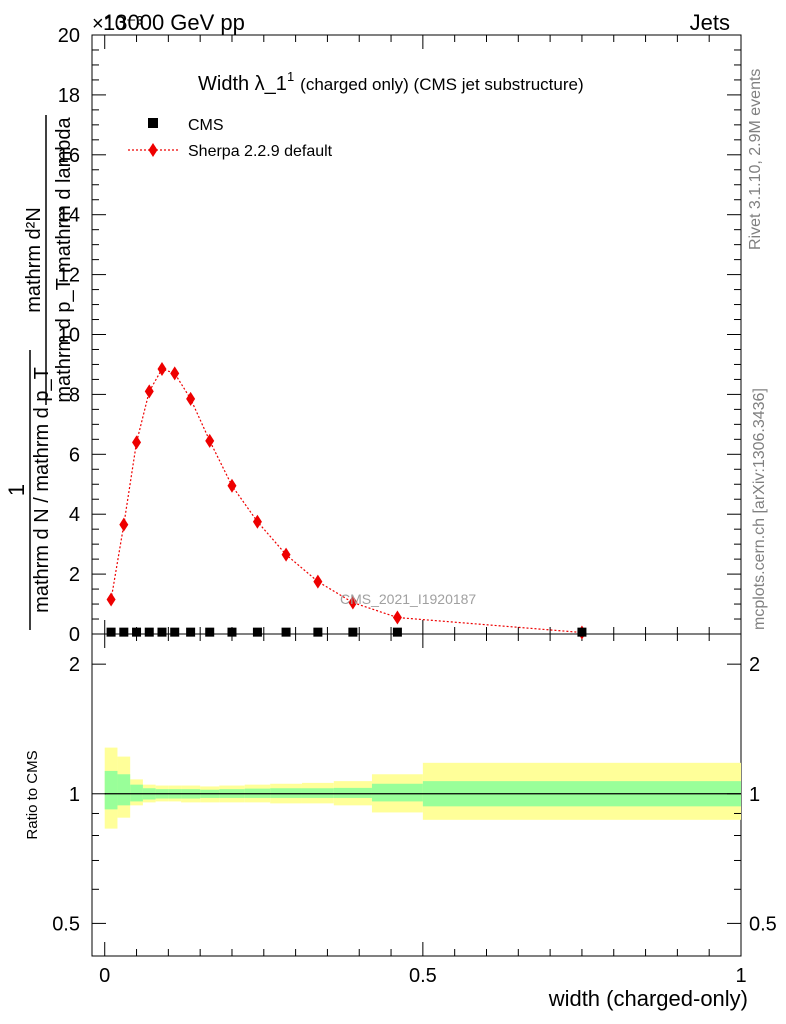  What do you see at coordinates (423, 976) in the screenshot?
I see `x-tick-label: 0.5` at bounding box center [423, 976].